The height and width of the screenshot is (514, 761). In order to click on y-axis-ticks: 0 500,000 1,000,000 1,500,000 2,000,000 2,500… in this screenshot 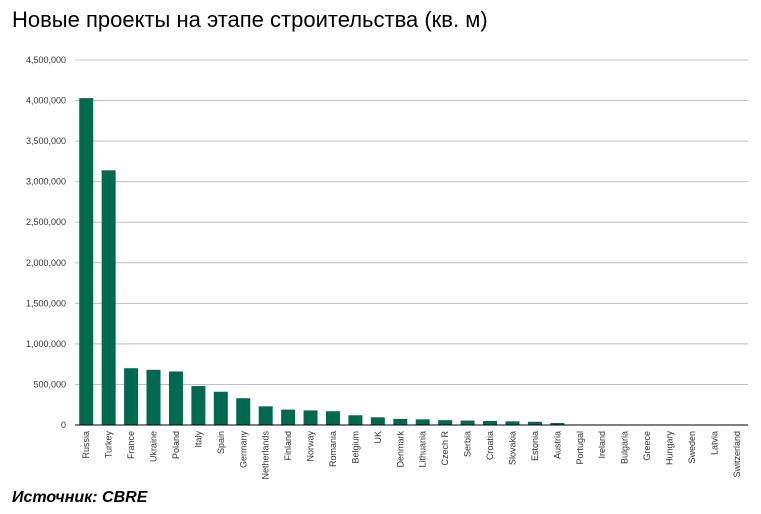, I will do `click(46, 242)`.